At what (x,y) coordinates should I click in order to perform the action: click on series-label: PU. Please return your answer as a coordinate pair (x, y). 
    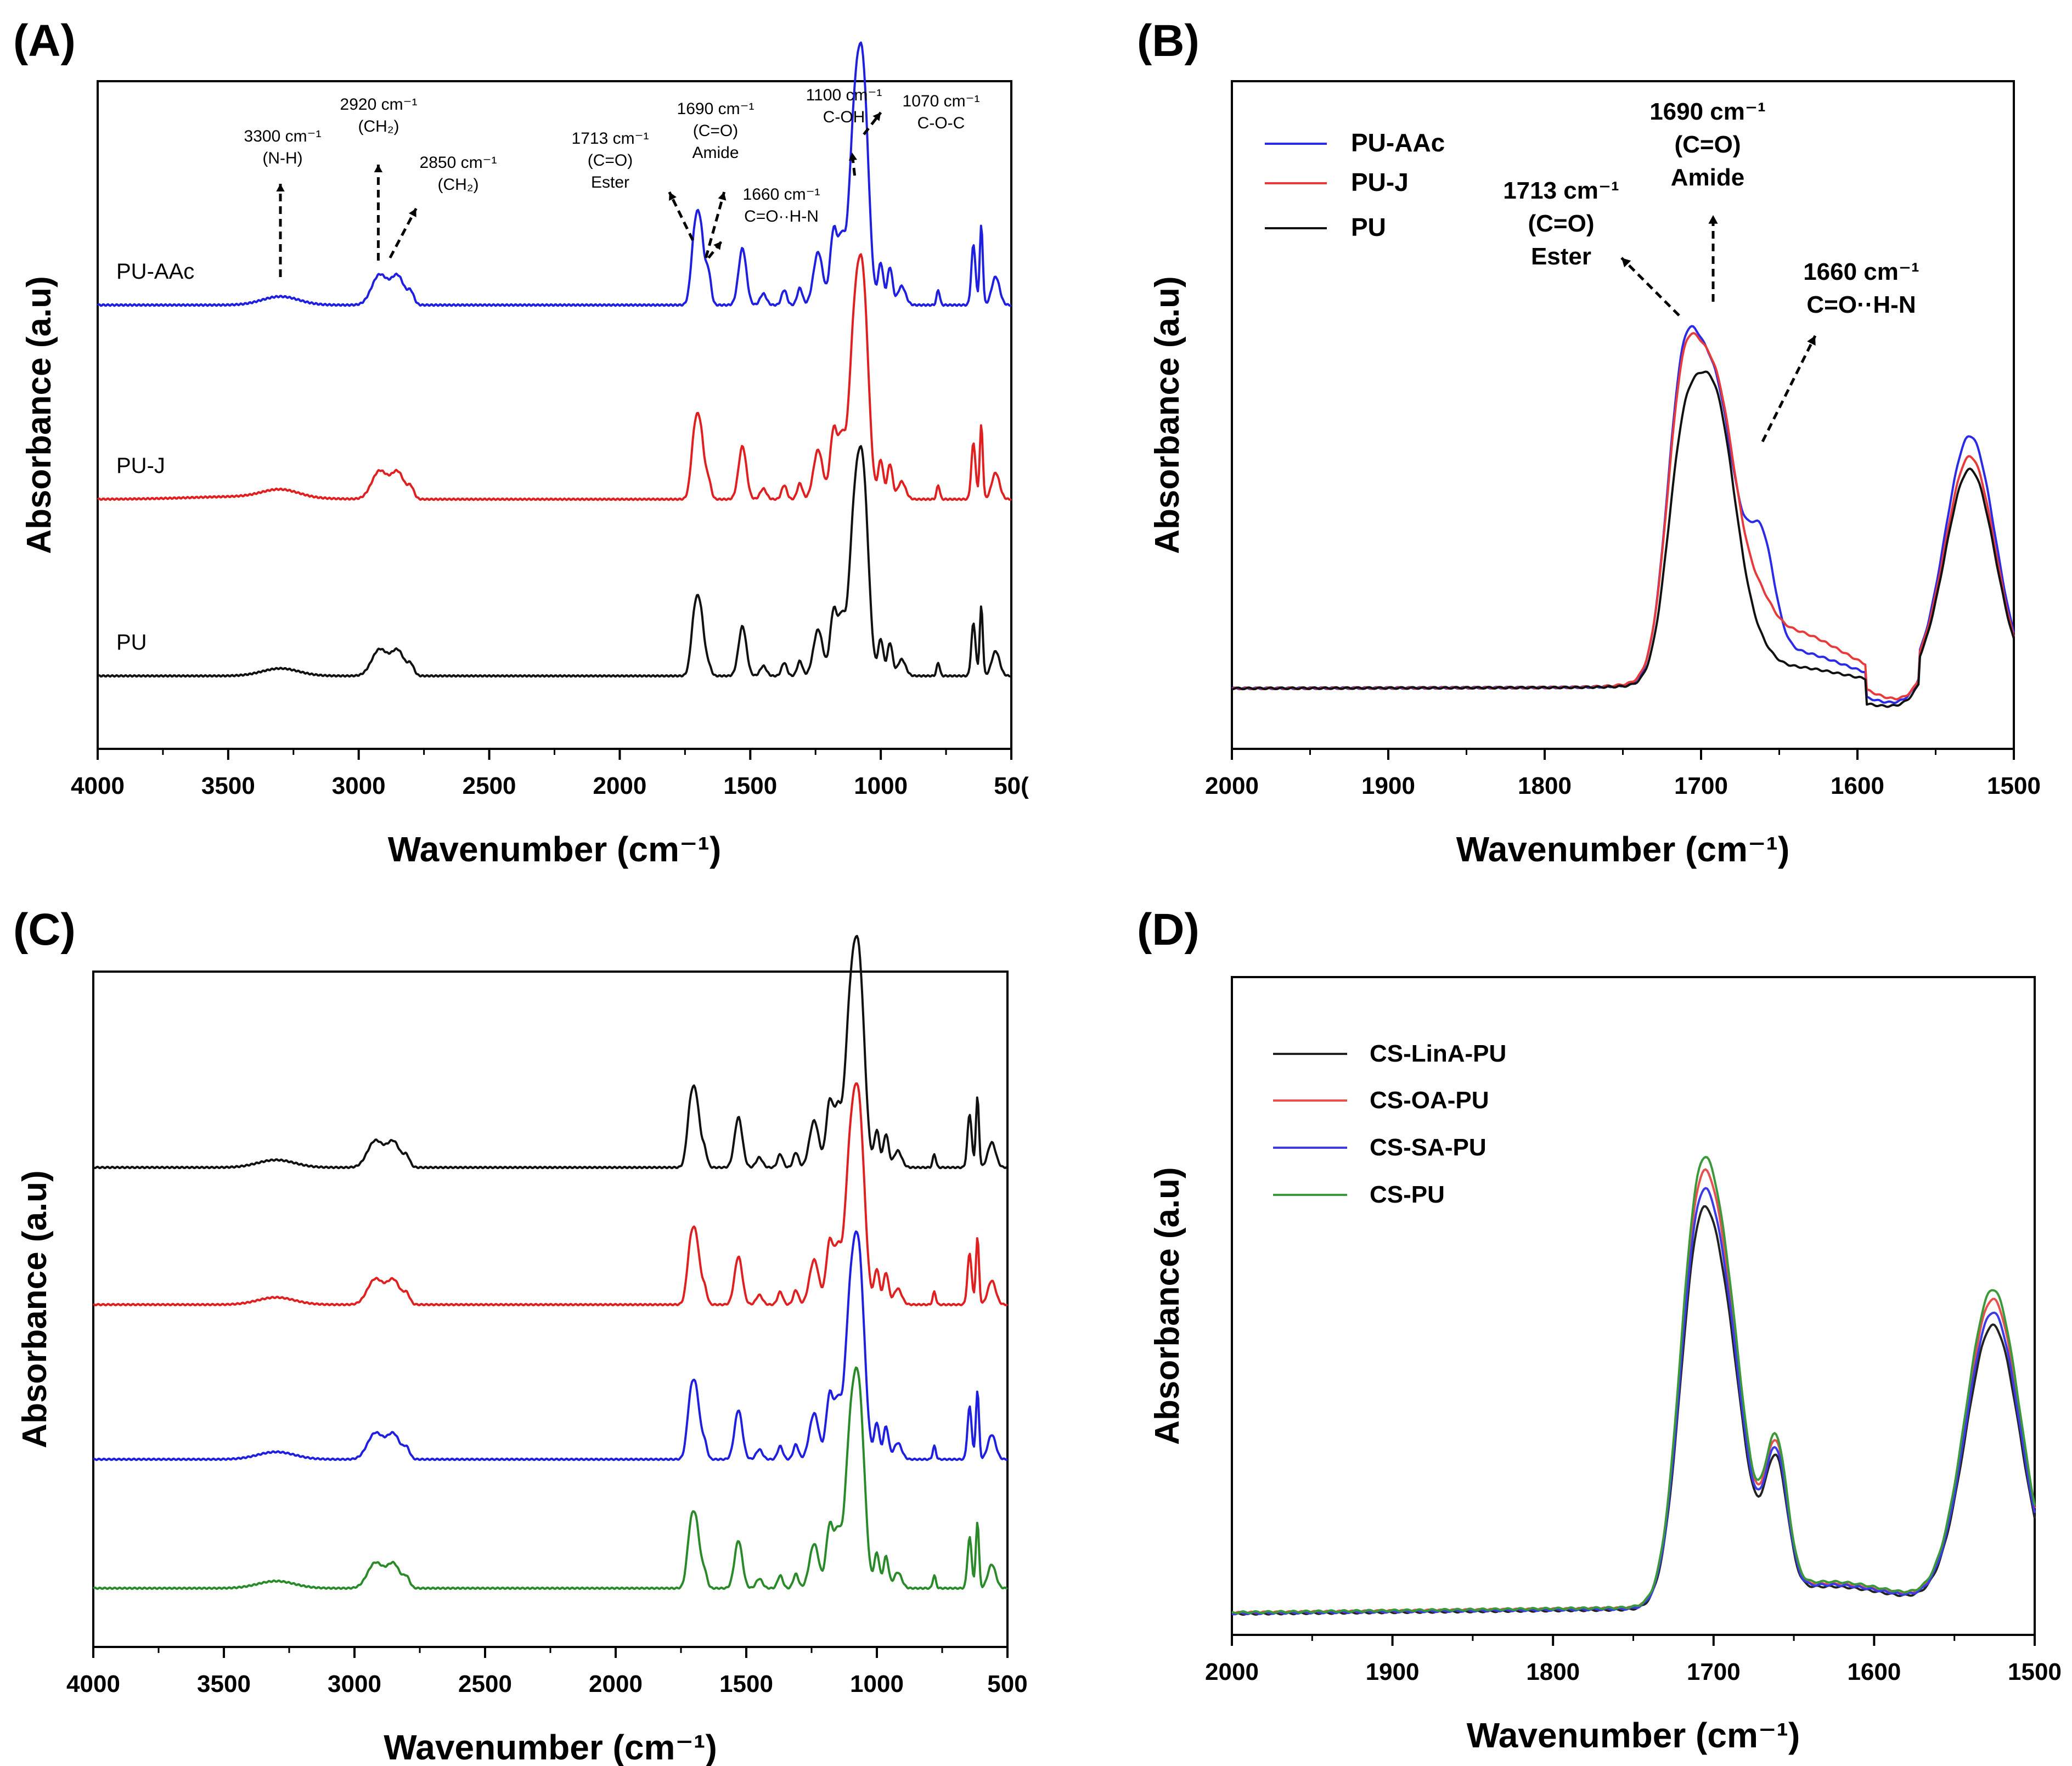
    Looking at the image, I should click on (131, 642).